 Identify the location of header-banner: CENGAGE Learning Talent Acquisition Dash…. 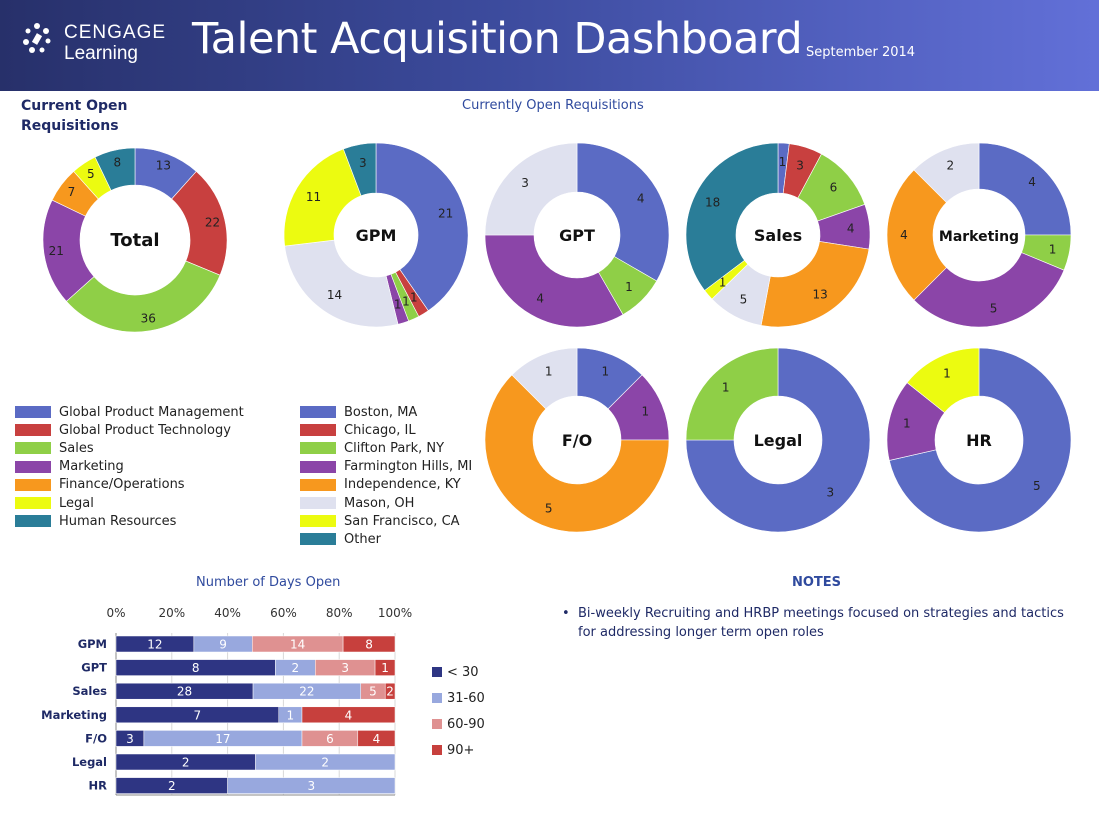
(549, 45).